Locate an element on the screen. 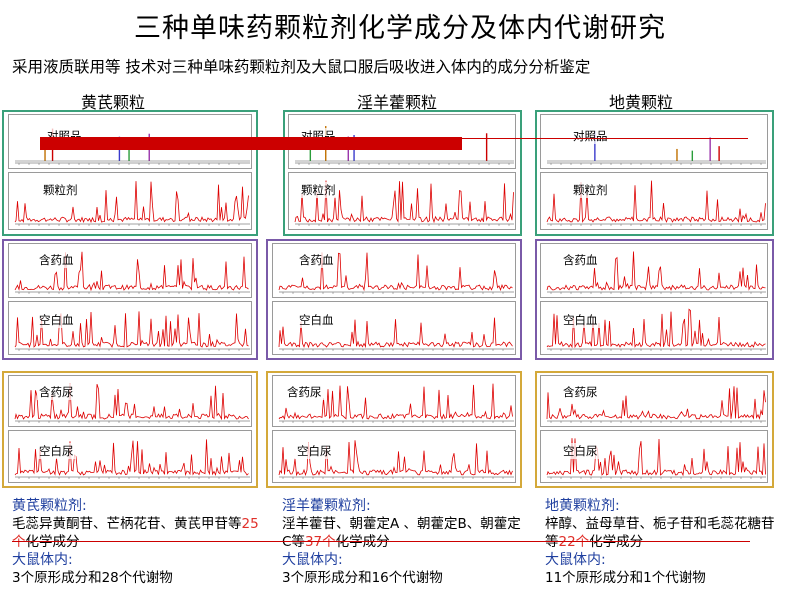 This screenshot has height=600, width=800. group-reference-granule-dihuang is located at coordinates (654, 173).